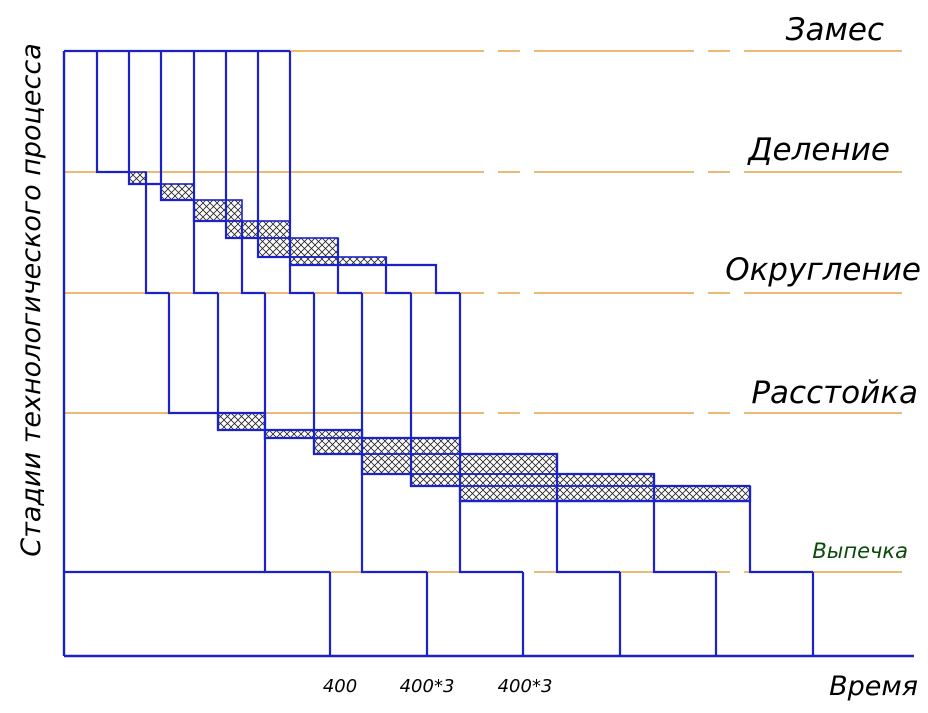  What do you see at coordinates (31, 300) in the screenshot?
I see `y-axis-title: Стадии технологического процесса` at bounding box center [31, 300].